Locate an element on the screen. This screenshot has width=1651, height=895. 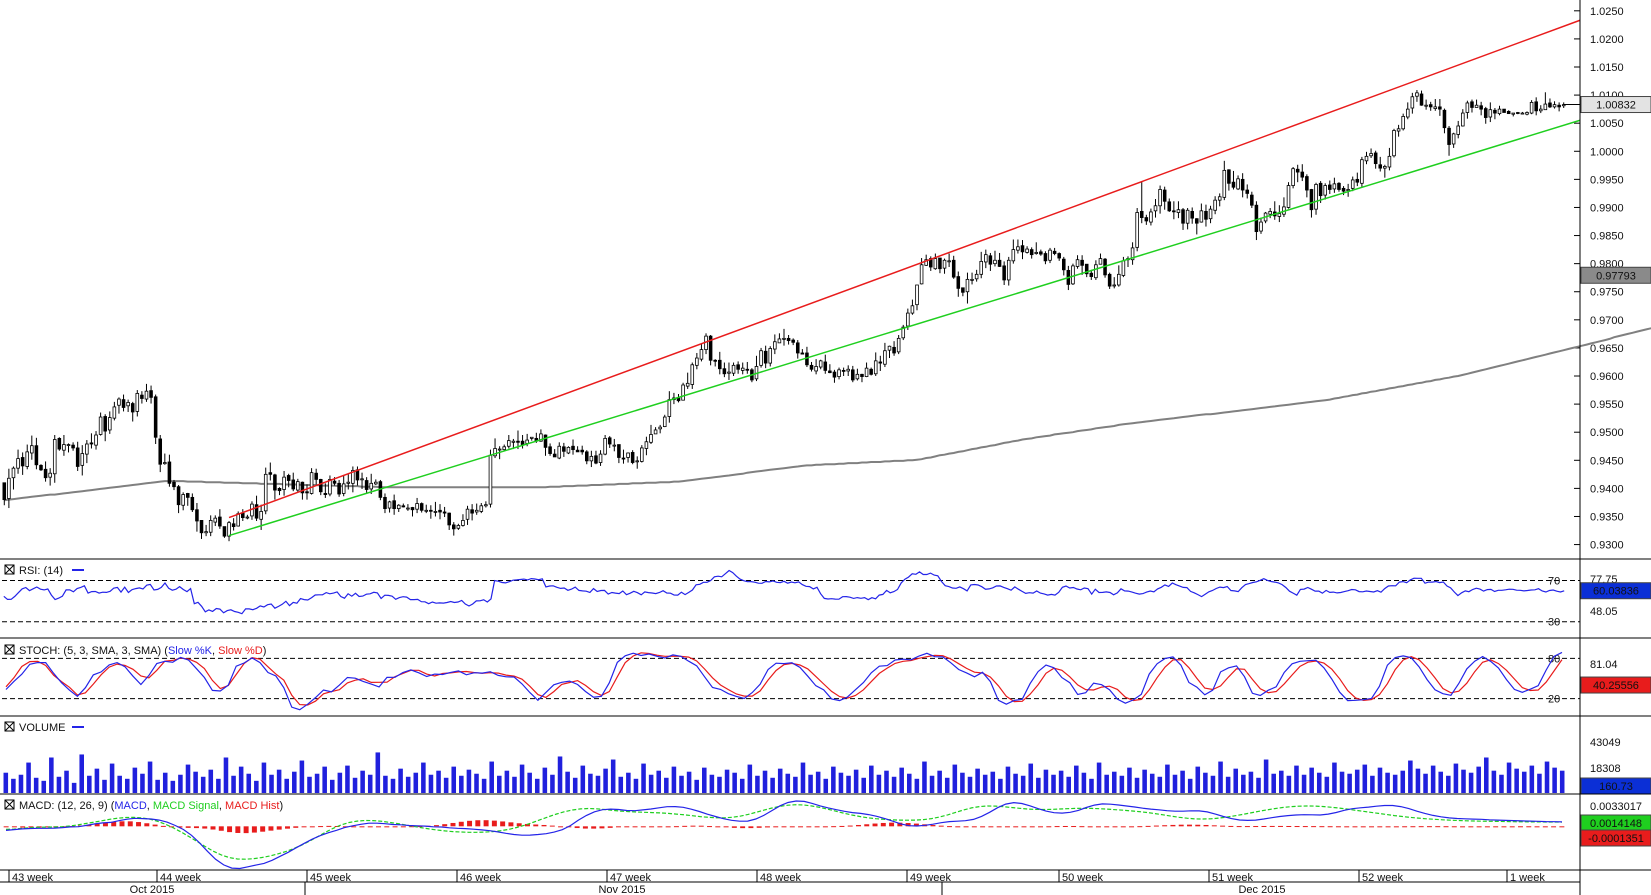
volume-mid-label: 18308 is located at coordinates (1605, 769).